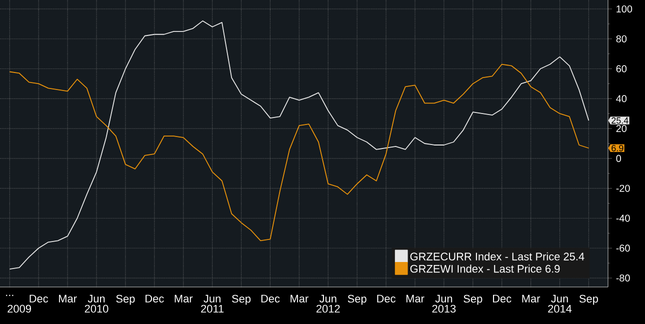 The height and width of the screenshot is (324, 645). What do you see at coordinates (621, 68) in the screenshot?
I see `y-tick-label: 60` at bounding box center [621, 68].